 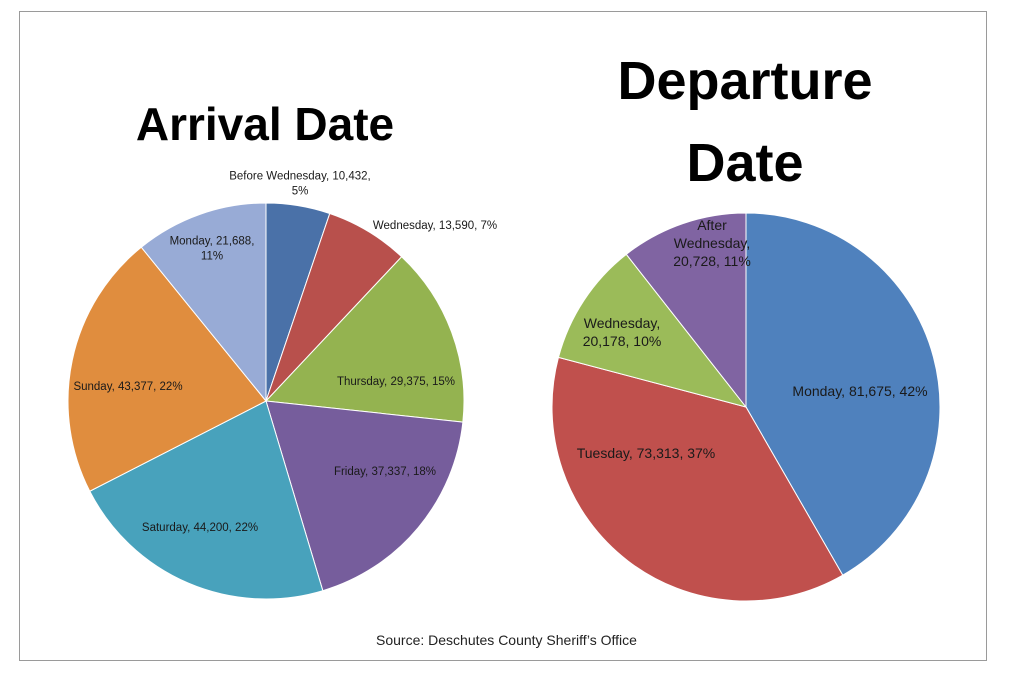 What do you see at coordinates (686, 310) in the screenshot?
I see `departure-slice-after-wednesday` at bounding box center [686, 310].